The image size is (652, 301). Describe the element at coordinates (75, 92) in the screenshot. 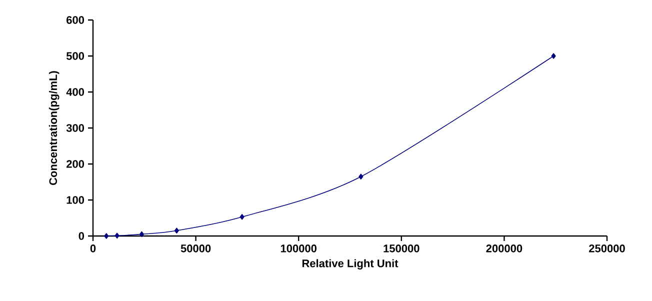

I see `y-tick-label: 400` at that location.